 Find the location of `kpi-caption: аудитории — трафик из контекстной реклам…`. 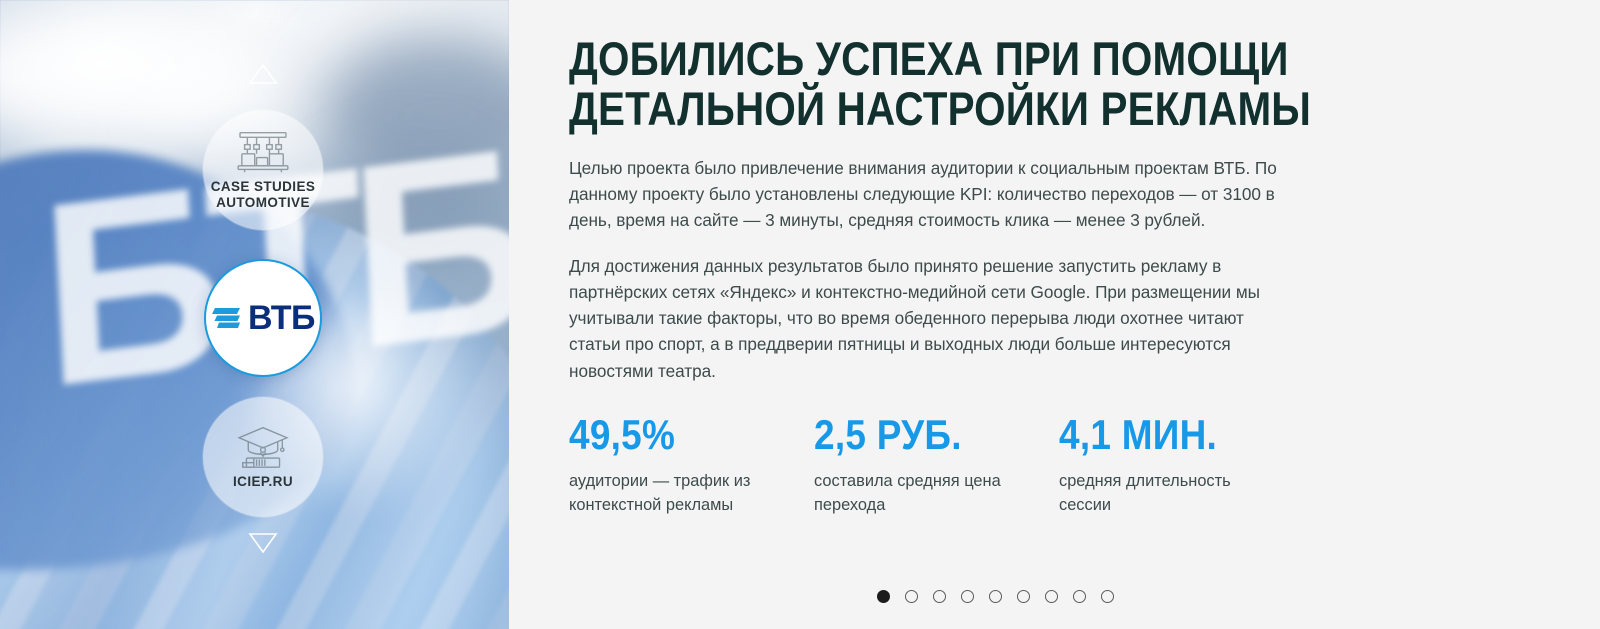

kpi-caption: аудитории — трафик из контекстной реклам… is located at coordinates (660, 493).